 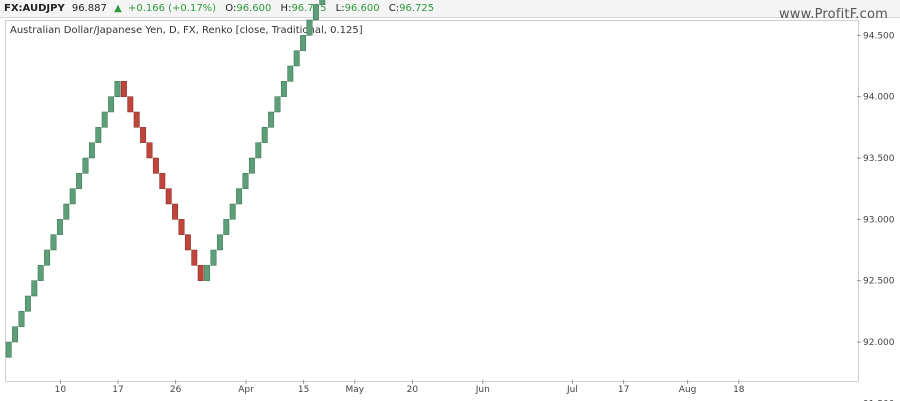 I want to click on x-tick-label: 26, so click(x=176, y=390).